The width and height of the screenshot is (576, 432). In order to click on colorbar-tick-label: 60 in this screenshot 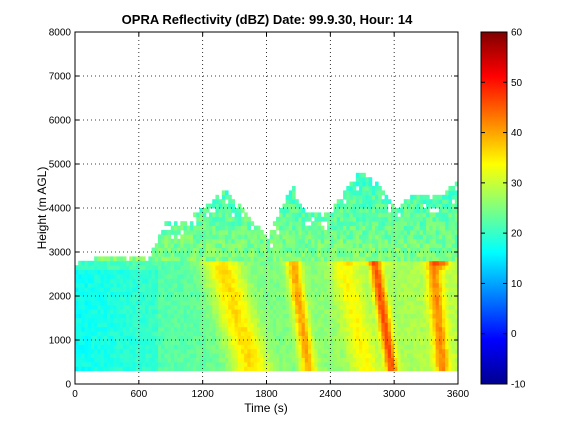, I will do `click(517, 33)`.